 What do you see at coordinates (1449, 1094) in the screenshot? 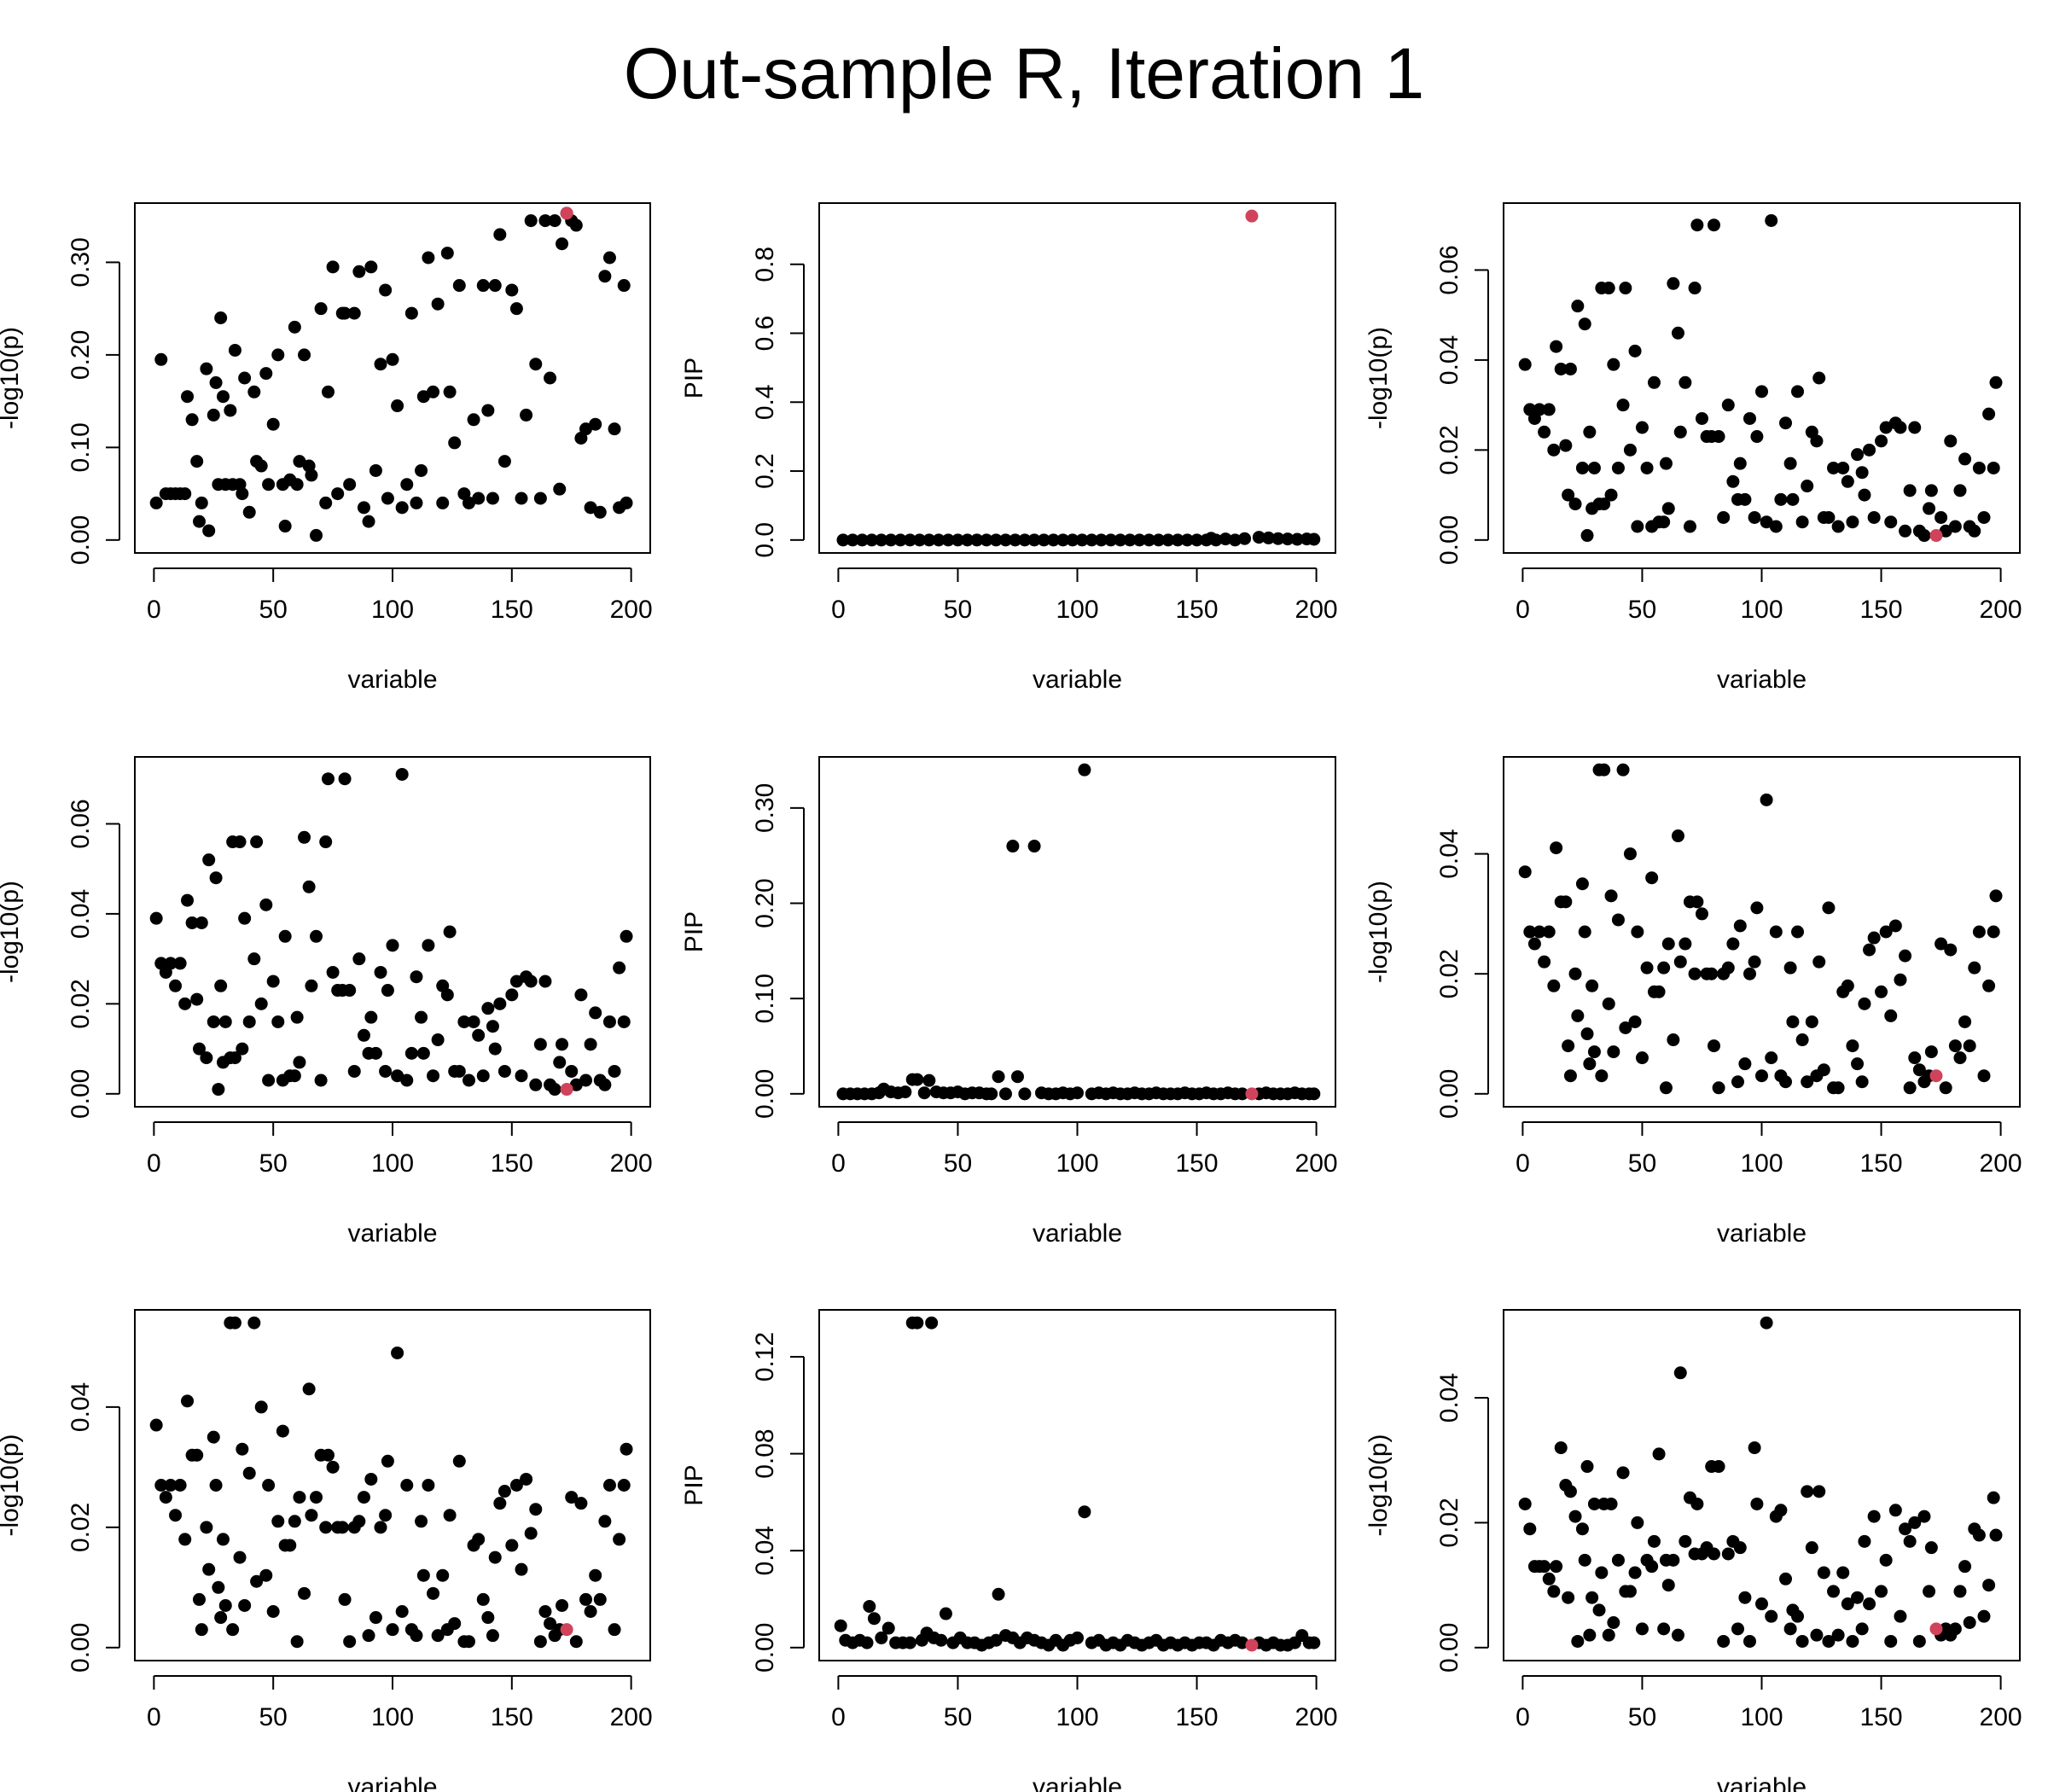
I see `y-tick-label: 0.00` at bounding box center [1449, 1094].